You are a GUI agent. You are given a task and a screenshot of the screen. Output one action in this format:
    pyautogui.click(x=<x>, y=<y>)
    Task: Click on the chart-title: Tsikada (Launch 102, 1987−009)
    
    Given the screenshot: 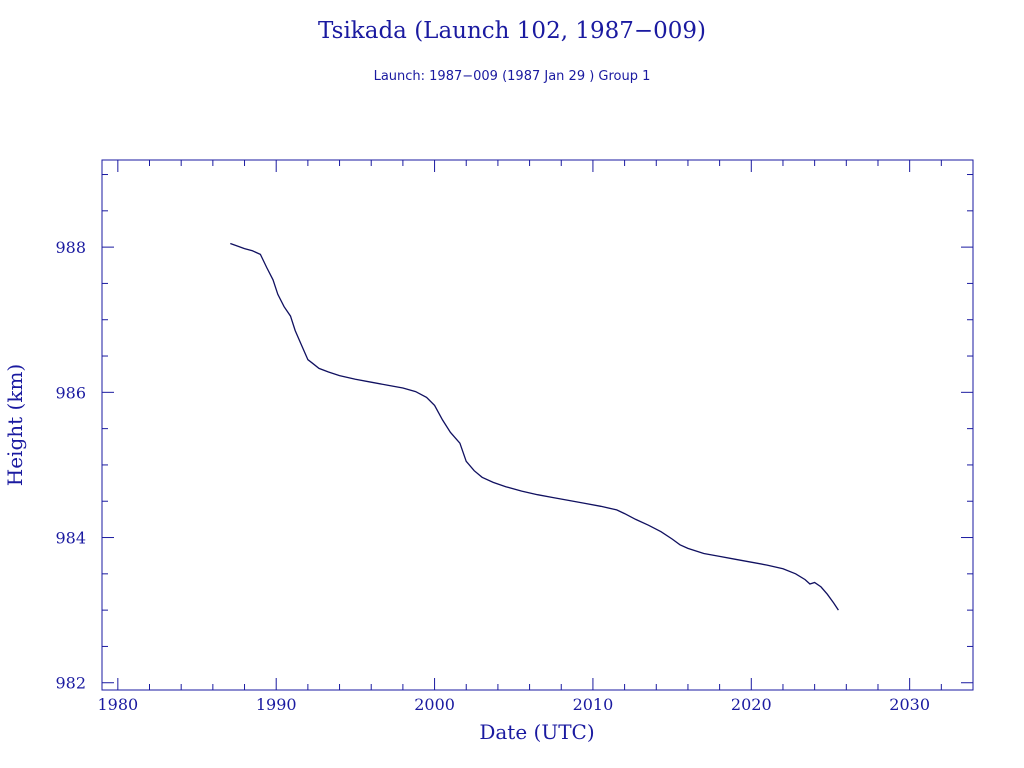 What is the action you would take?
    pyautogui.click(x=512, y=31)
    